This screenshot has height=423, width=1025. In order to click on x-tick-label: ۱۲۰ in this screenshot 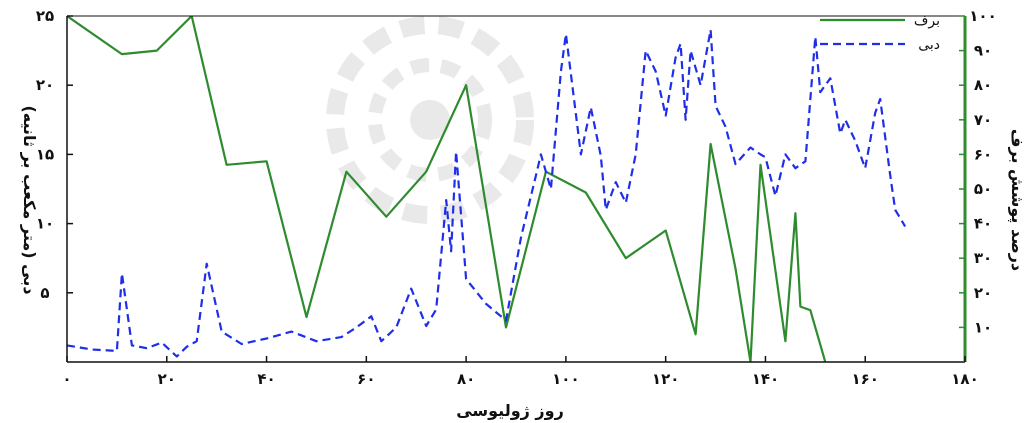, I will do `click(665, 379)`.